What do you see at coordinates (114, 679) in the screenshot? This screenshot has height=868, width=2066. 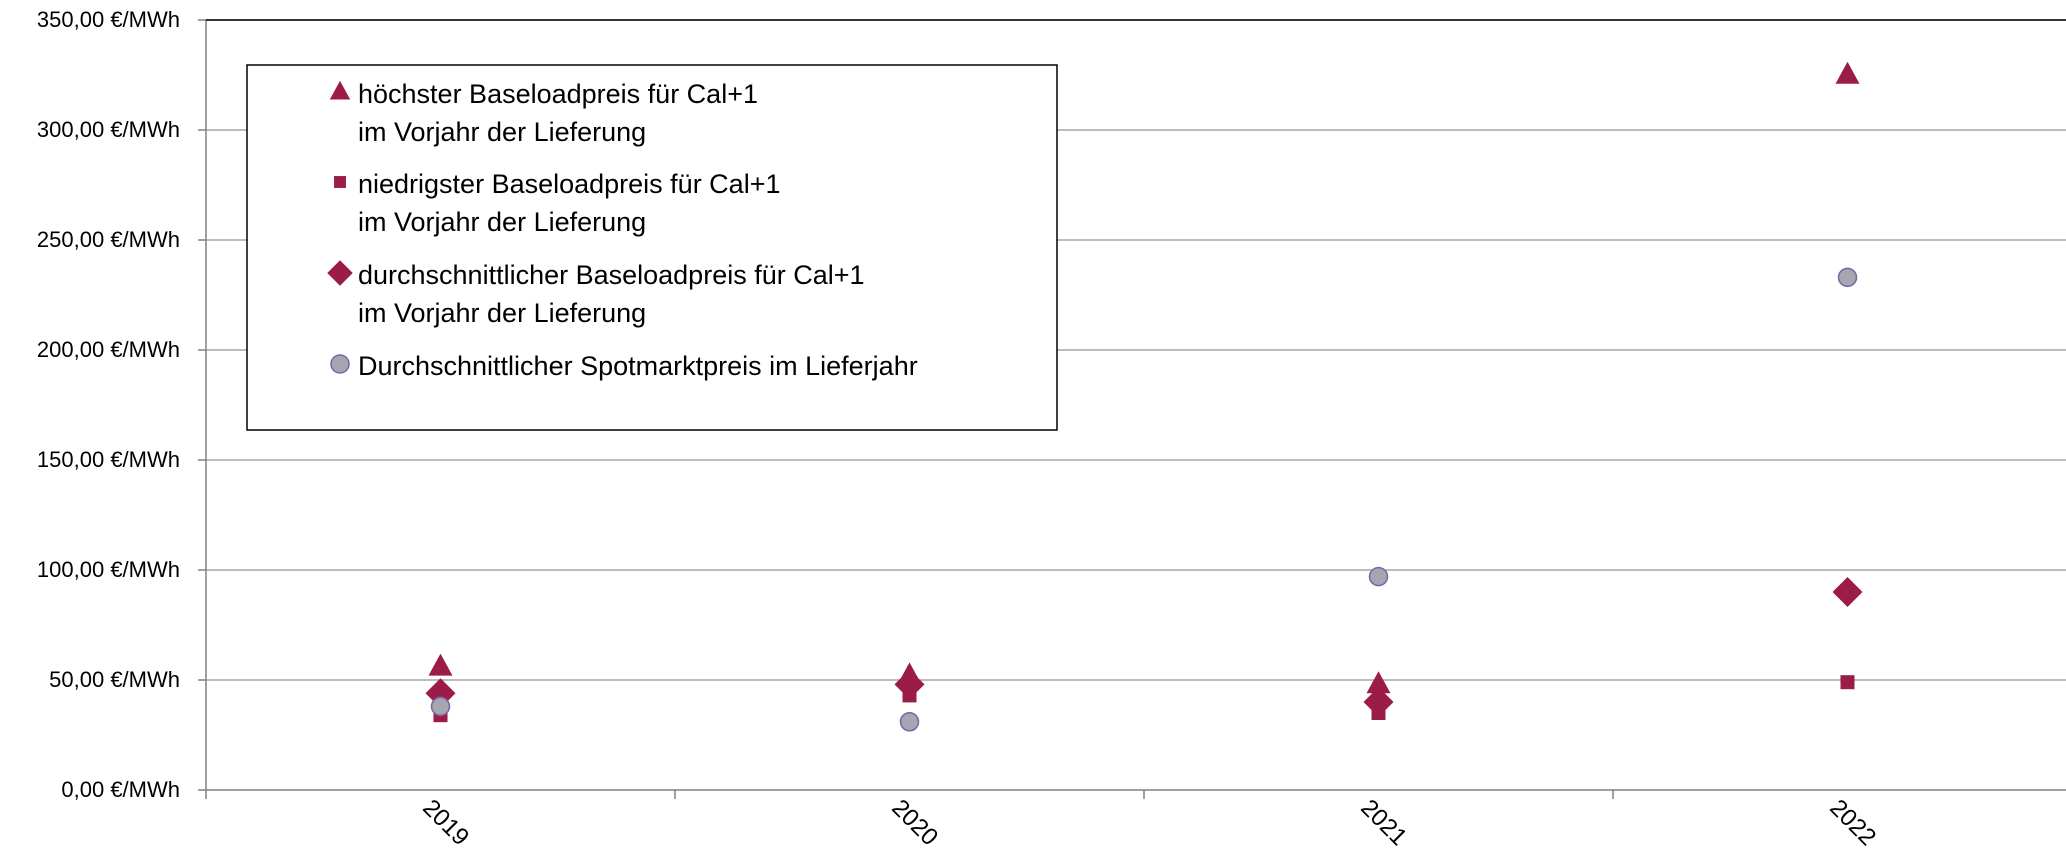 I see `y-tick-label: 50,00 €/MWh` at bounding box center [114, 679].